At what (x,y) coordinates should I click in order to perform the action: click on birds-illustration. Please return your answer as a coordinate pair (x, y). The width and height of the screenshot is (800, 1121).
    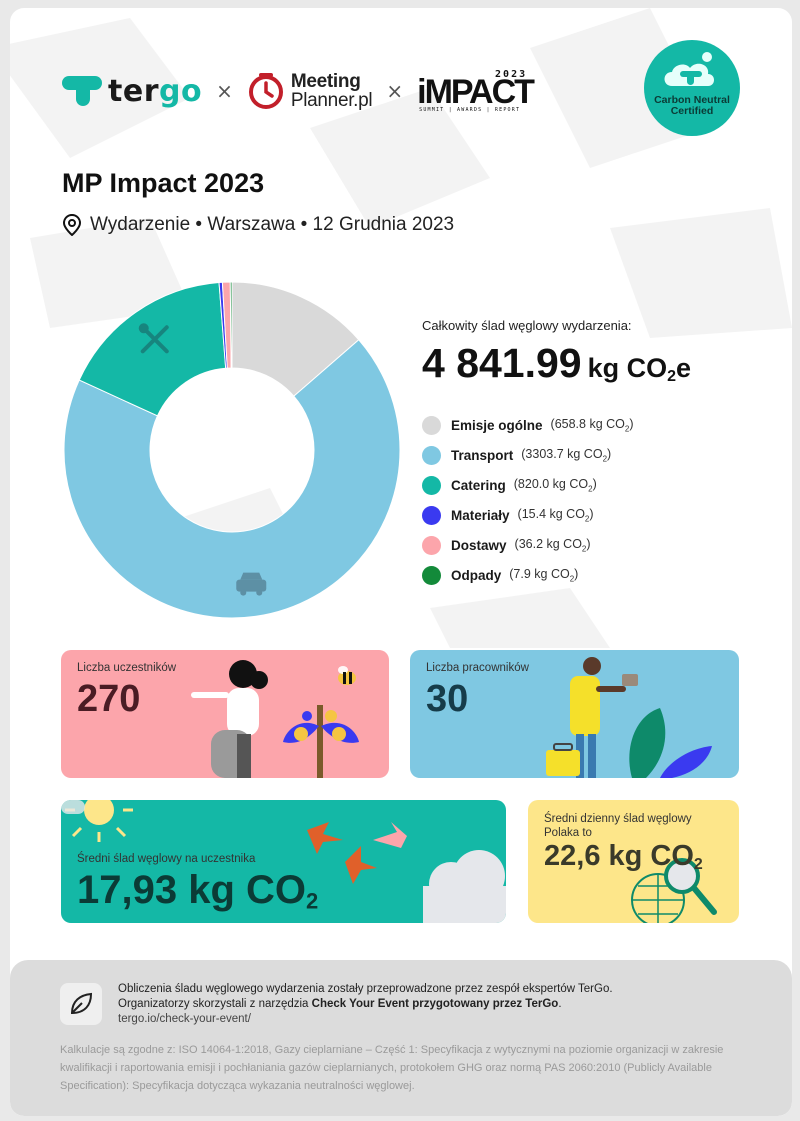
    Looking at the image, I should click on (357, 853).